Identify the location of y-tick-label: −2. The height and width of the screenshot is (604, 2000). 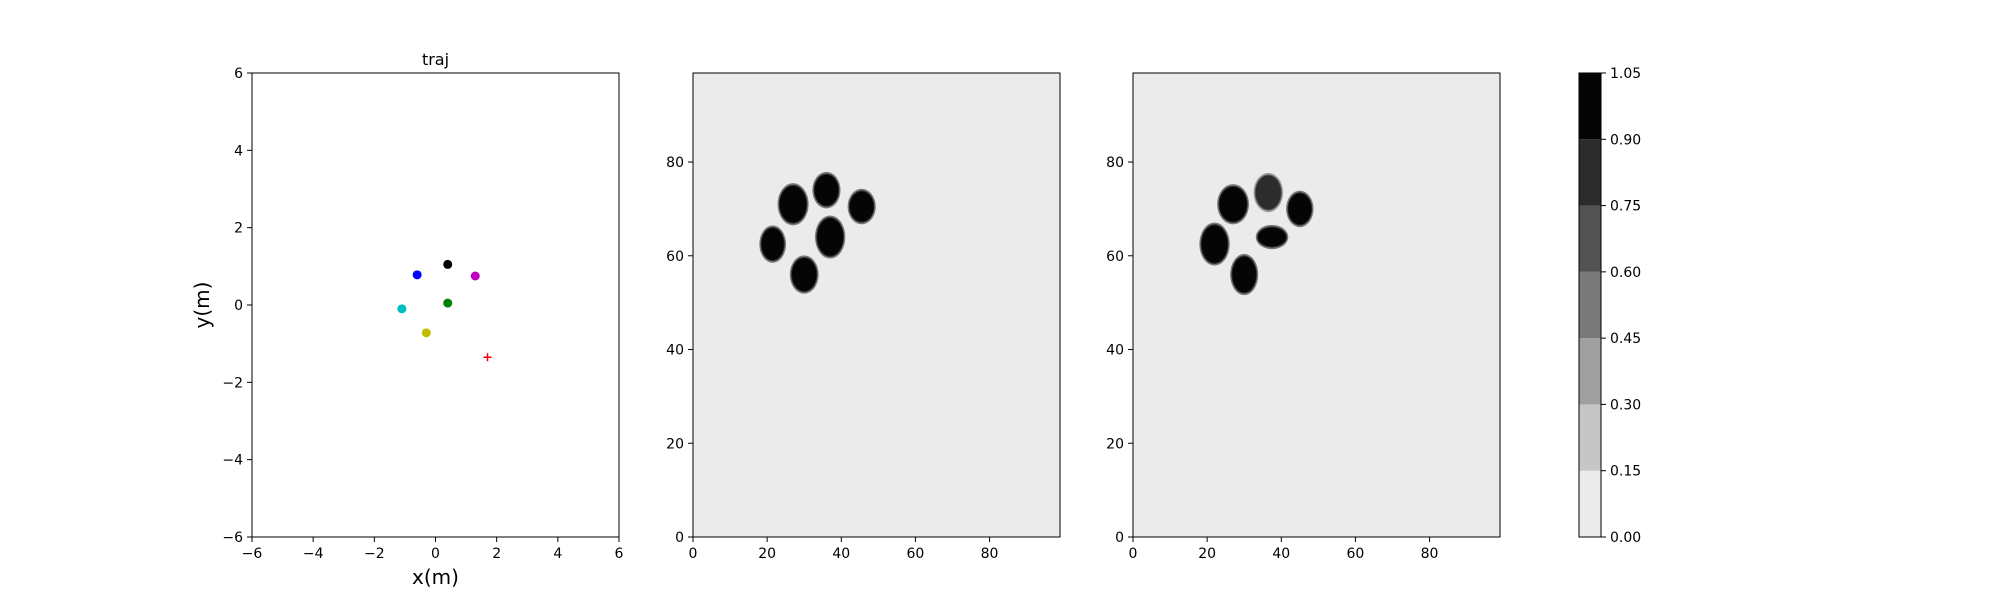
(232, 383).